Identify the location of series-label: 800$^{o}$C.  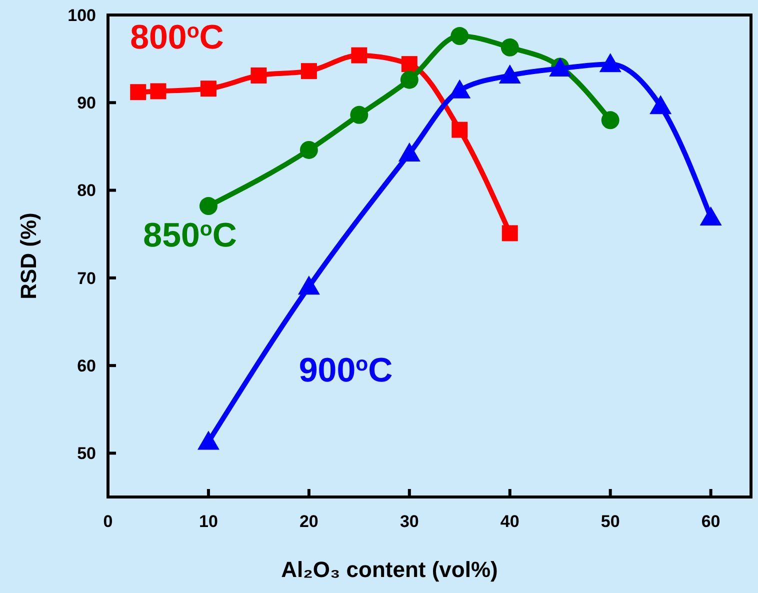
(177, 37).